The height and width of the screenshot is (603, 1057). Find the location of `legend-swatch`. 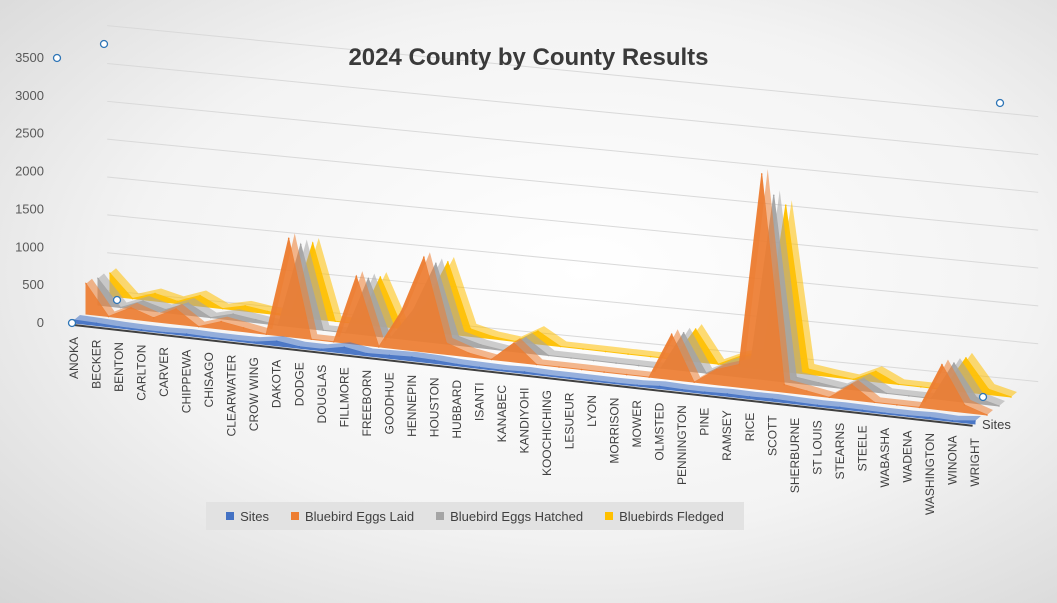

legend-swatch is located at coordinates (609, 516).